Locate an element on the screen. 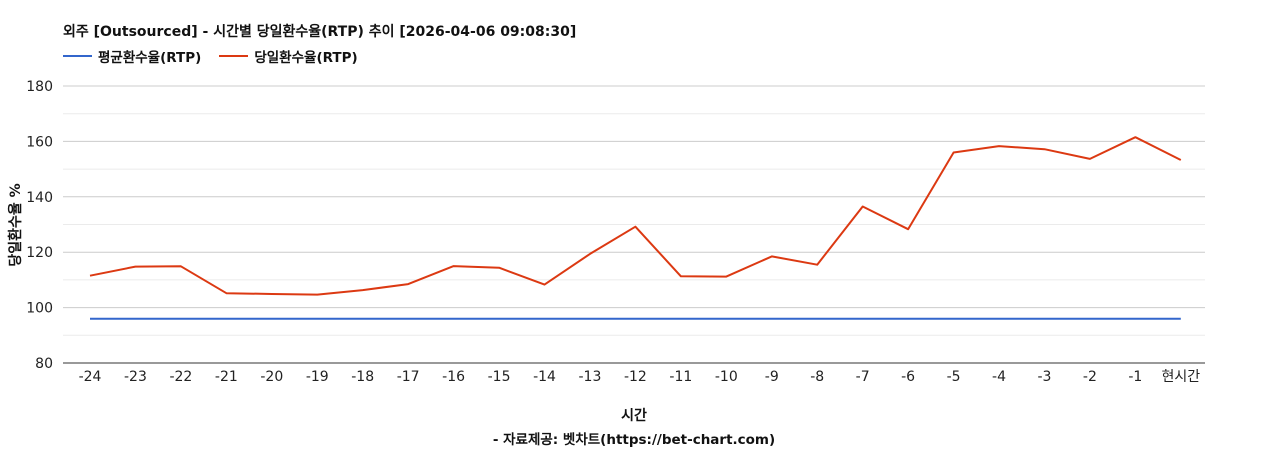 The image size is (1268, 450). x-tick-label: -2 is located at coordinates (1090, 377).